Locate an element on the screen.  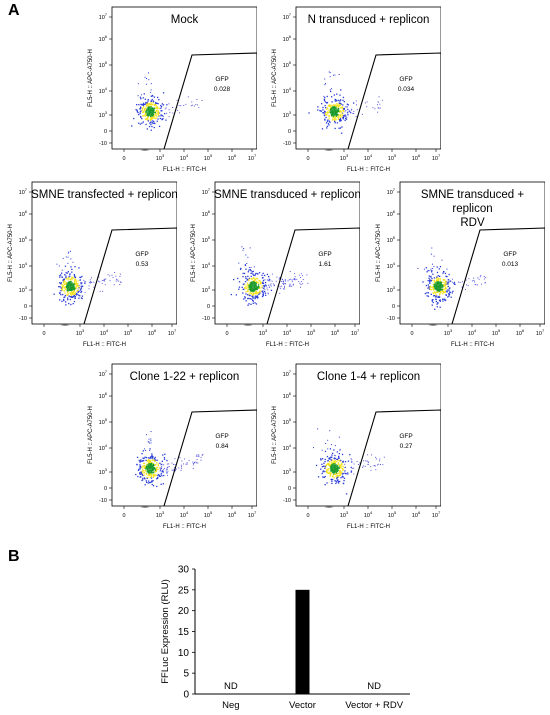
x-tick-label: 10⁴ is located at coordinates (104, 332).